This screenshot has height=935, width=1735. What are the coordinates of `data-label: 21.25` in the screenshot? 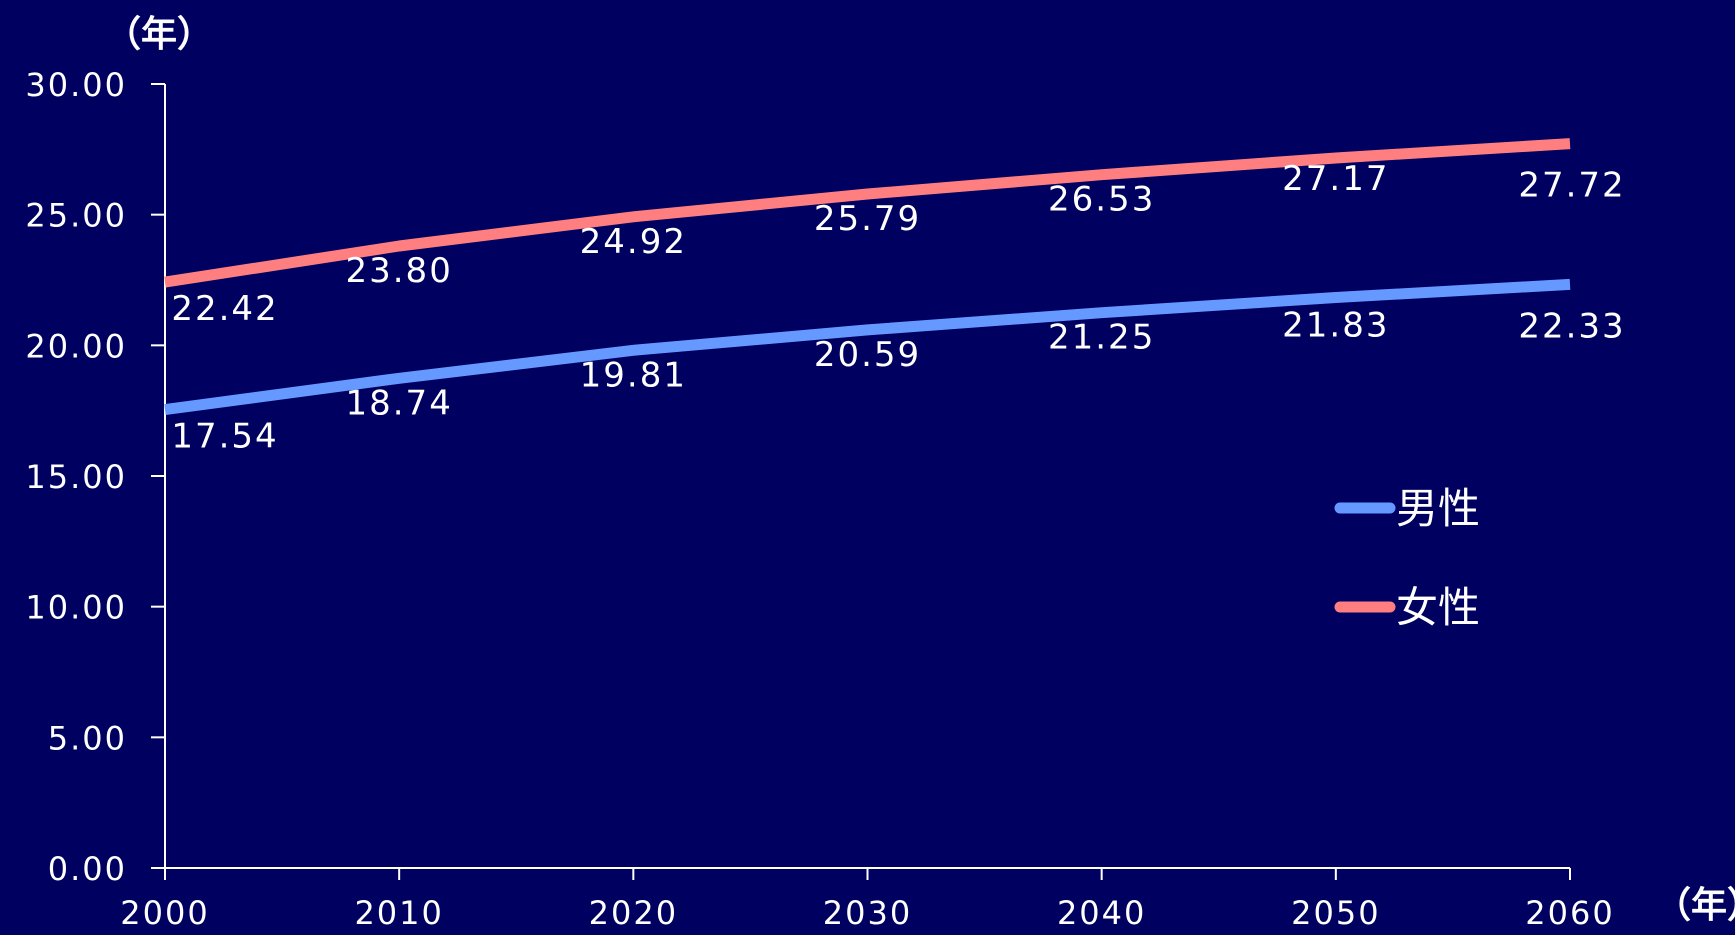 It's located at (1101, 338).